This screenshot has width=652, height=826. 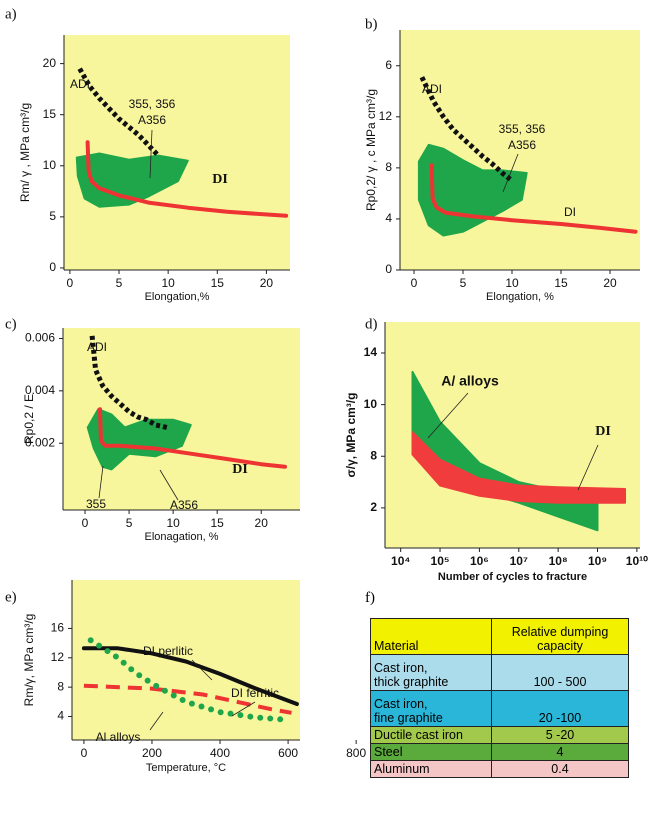 I want to click on table-row: Aluminum 0.4, so click(x=499, y=769).